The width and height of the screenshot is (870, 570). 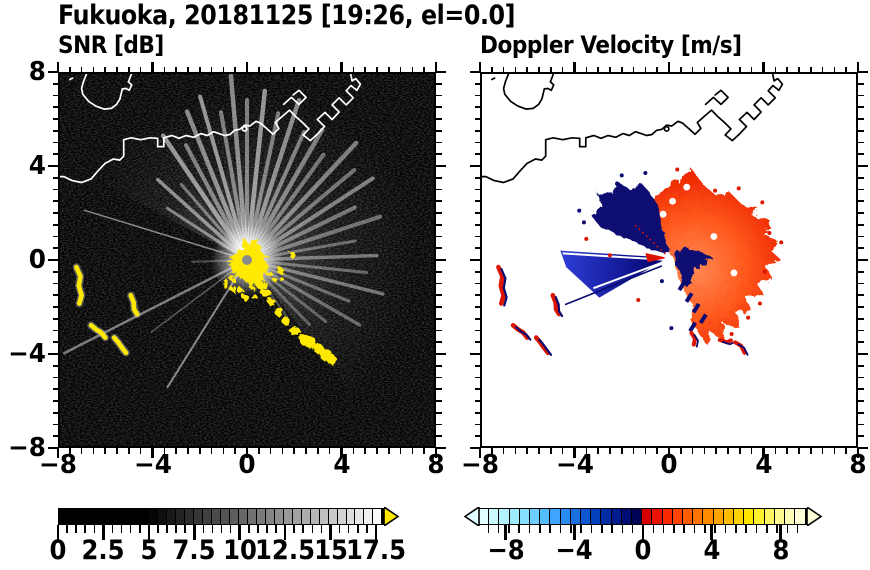 I want to click on colorbar-overflow-arrow, so click(x=392, y=516).